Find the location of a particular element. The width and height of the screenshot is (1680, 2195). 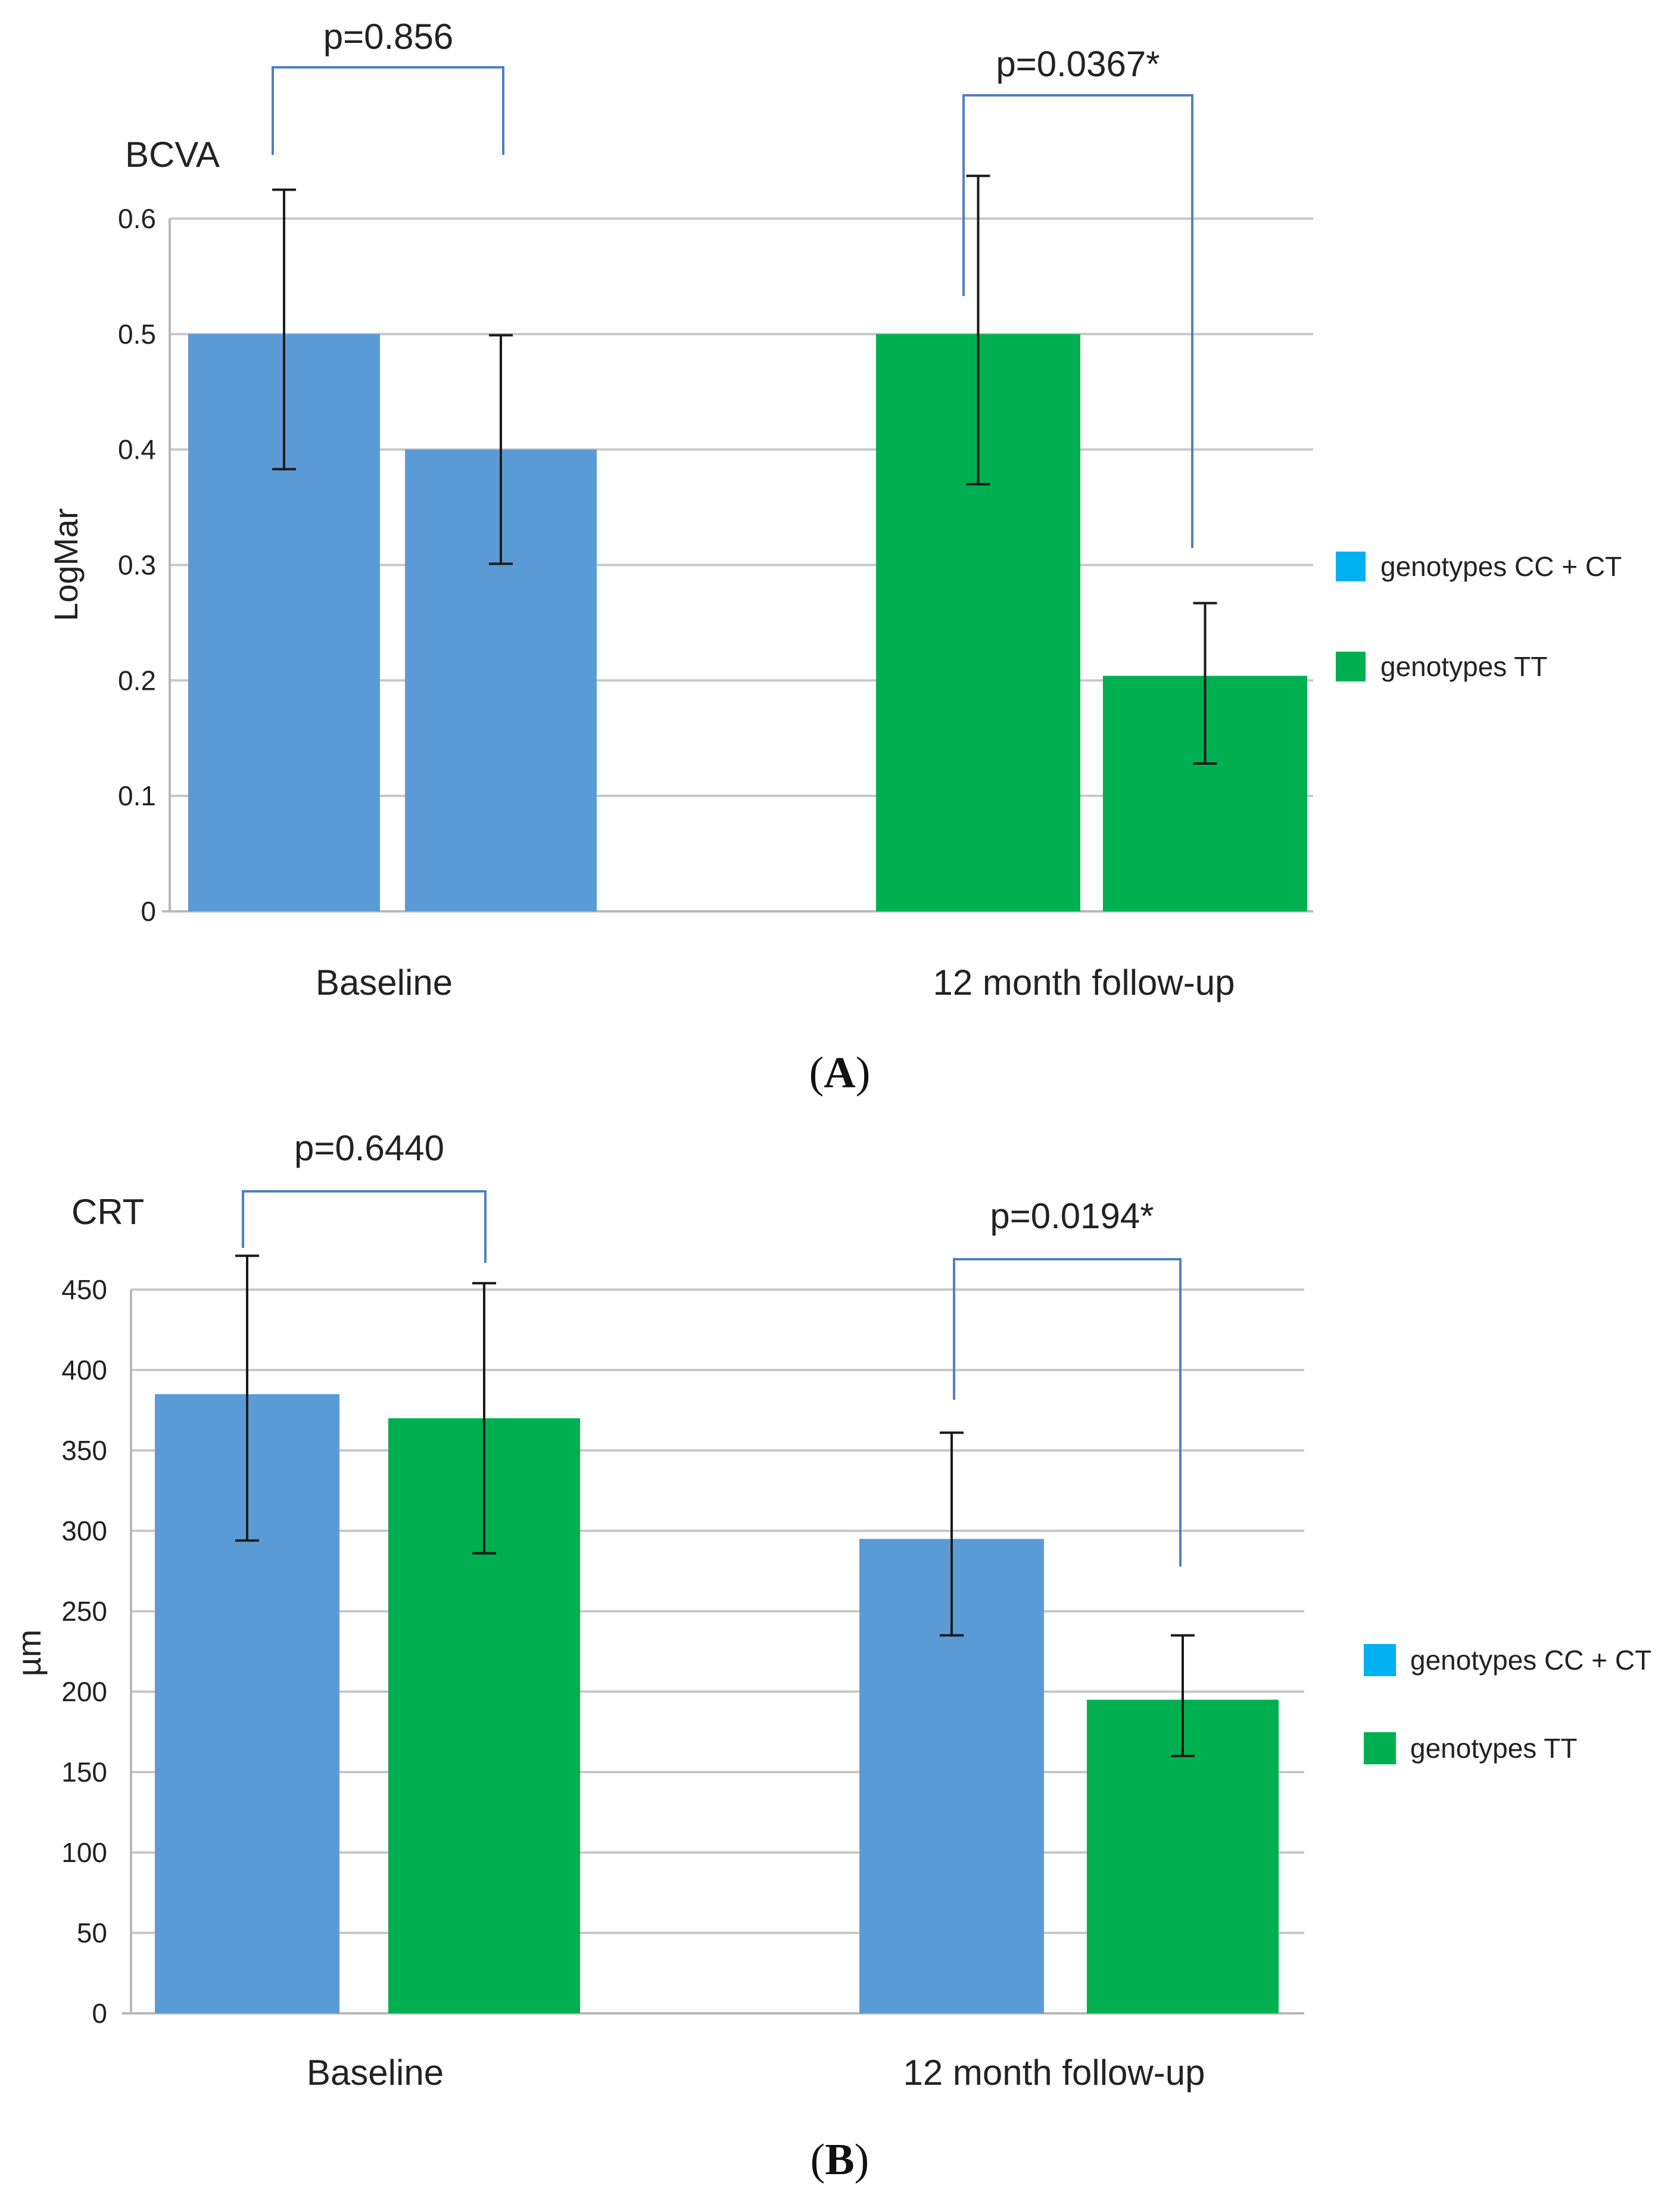

y-tick-label: 0.6 is located at coordinates (137, 218).